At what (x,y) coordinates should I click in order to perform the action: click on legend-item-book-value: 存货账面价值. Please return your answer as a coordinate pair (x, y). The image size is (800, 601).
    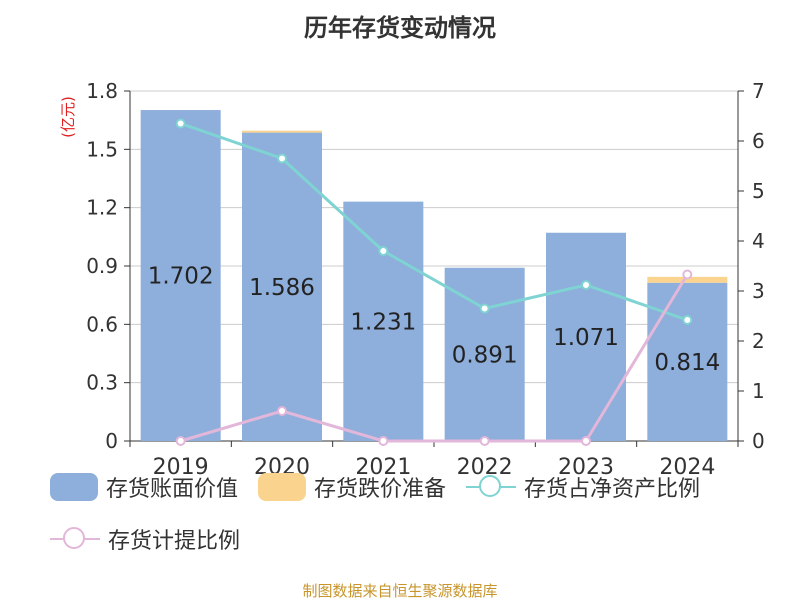
    Looking at the image, I should click on (144, 487).